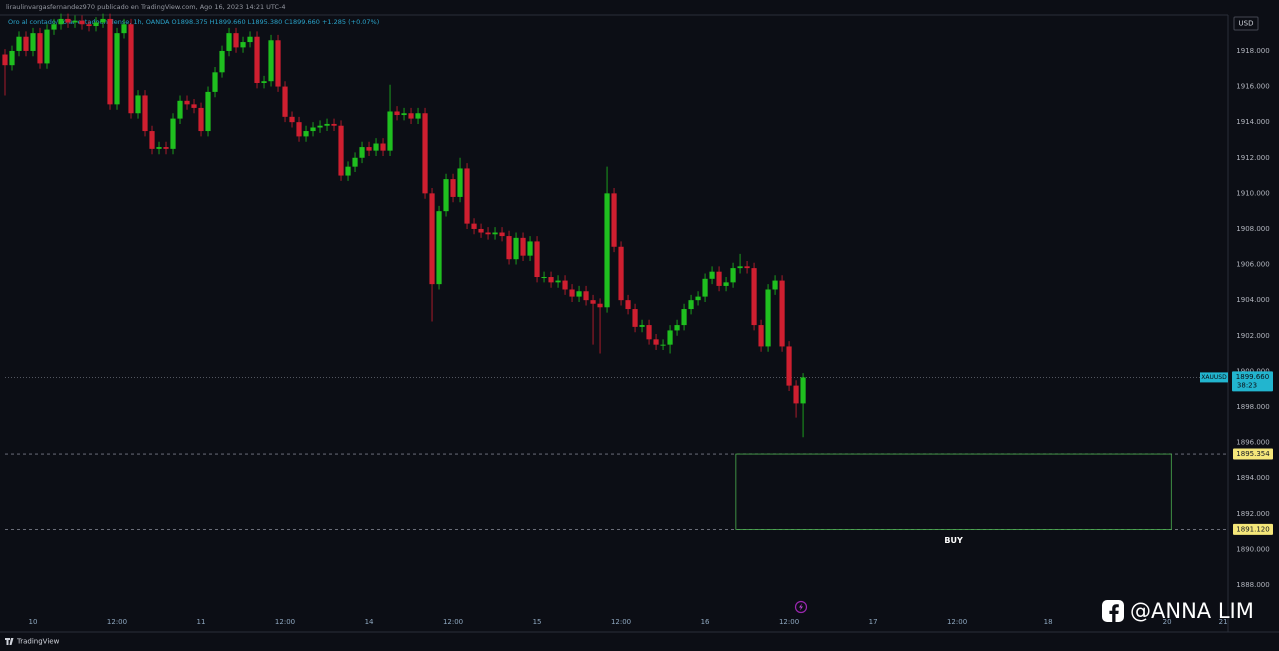 The image size is (1279, 651). What do you see at coordinates (38, 642) in the screenshot?
I see `footer: TradingView` at bounding box center [38, 642].